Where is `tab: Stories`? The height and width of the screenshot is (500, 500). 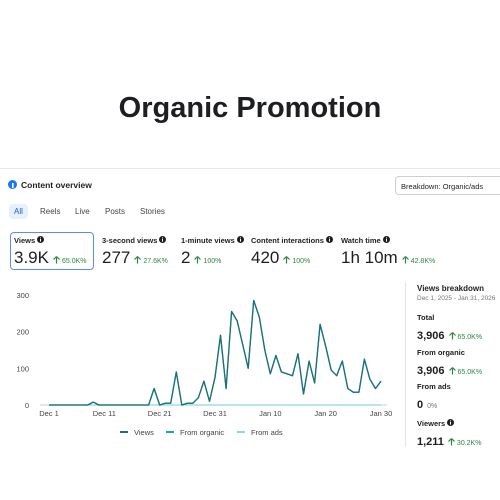 tab: Stories is located at coordinates (152, 211).